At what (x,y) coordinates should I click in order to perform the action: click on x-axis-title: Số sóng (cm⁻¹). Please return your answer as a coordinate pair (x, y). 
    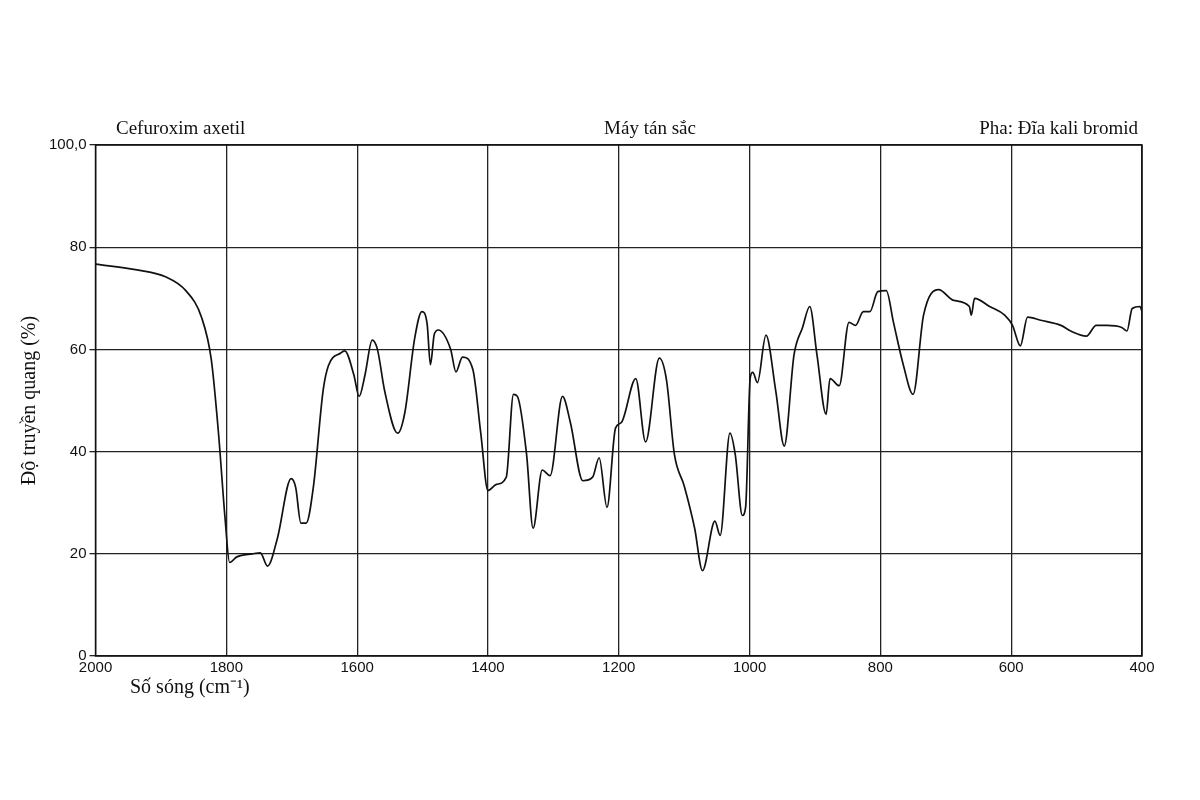
    Looking at the image, I should click on (190, 686).